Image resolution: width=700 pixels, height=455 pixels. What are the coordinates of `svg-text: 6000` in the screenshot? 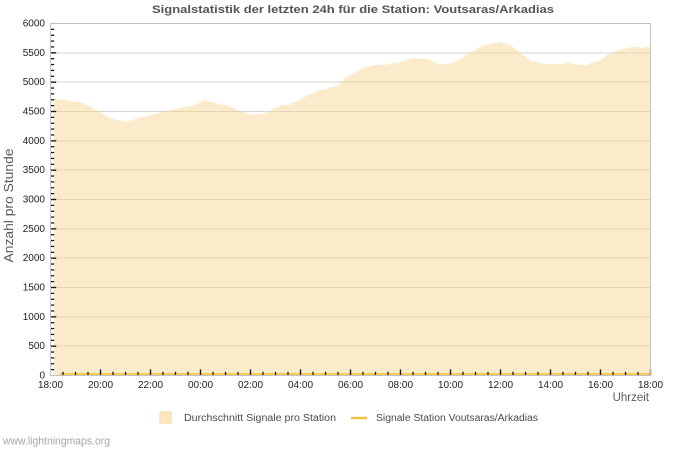 It's located at (34, 24).